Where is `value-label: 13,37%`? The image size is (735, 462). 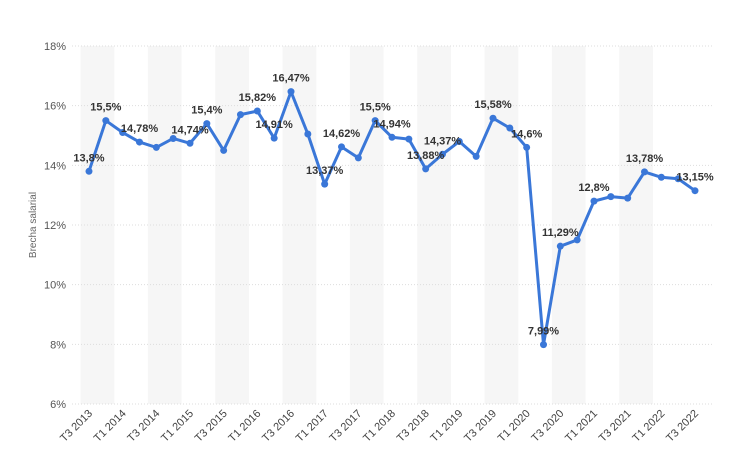
value-label: 13,37% is located at coordinates (325, 171).